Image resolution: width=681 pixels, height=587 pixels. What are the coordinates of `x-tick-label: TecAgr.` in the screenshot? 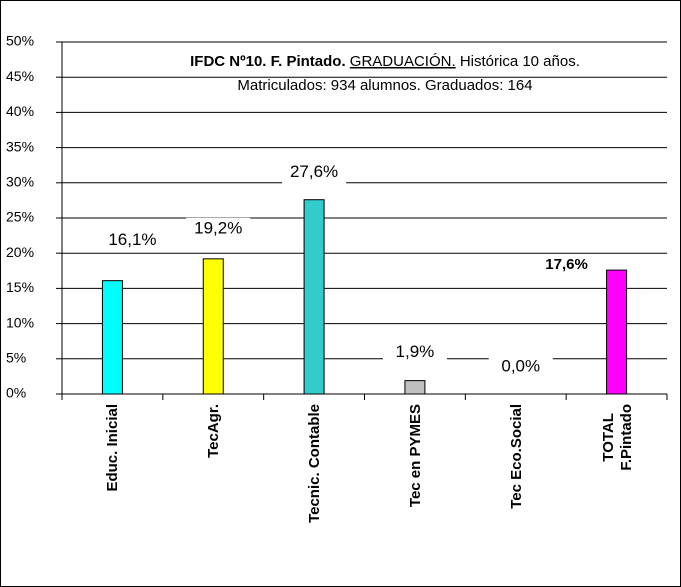 It's located at (214, 431).